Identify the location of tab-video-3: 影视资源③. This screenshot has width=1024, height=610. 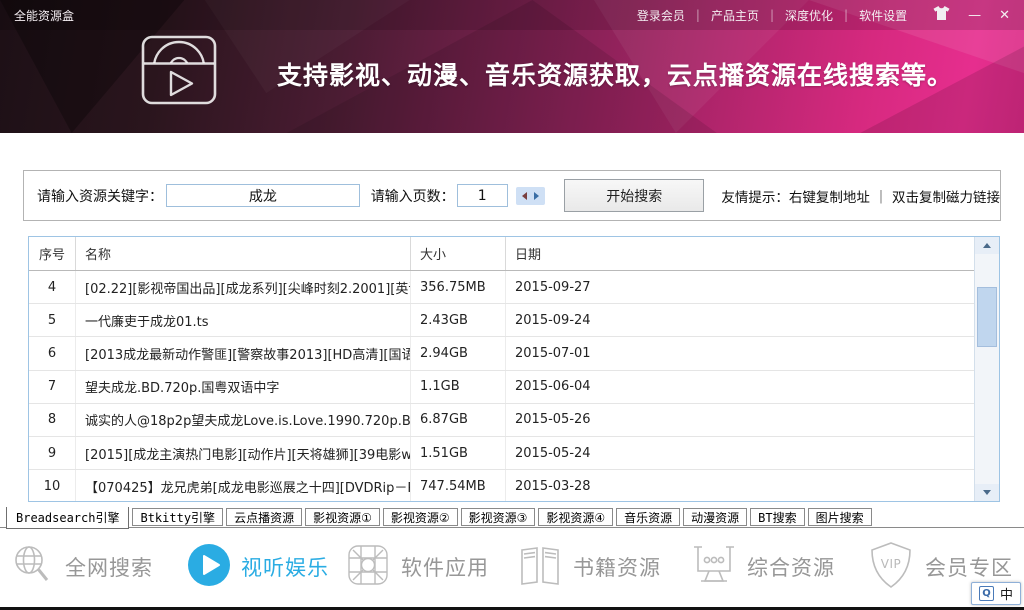
(498, 517).